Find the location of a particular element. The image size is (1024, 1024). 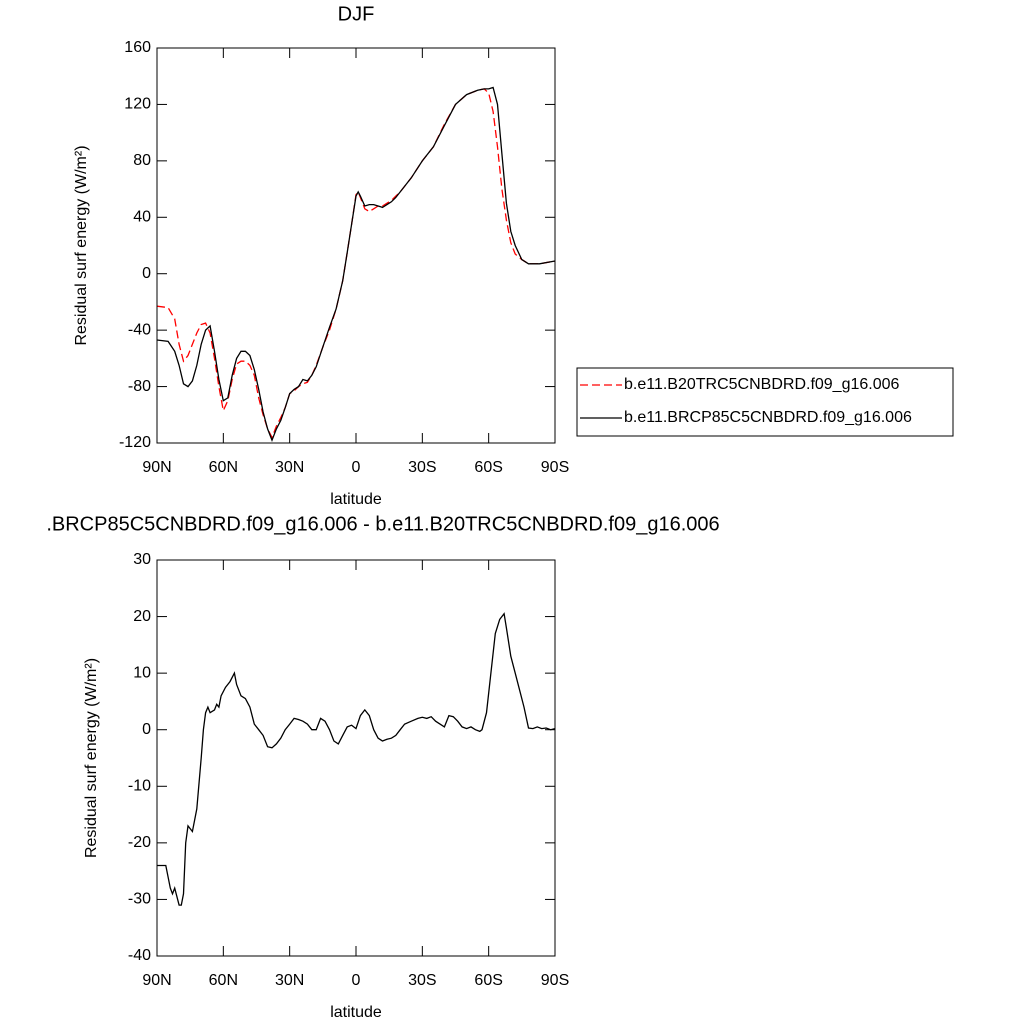

y-tick-label: 30 is located at coordinates (142, 559).